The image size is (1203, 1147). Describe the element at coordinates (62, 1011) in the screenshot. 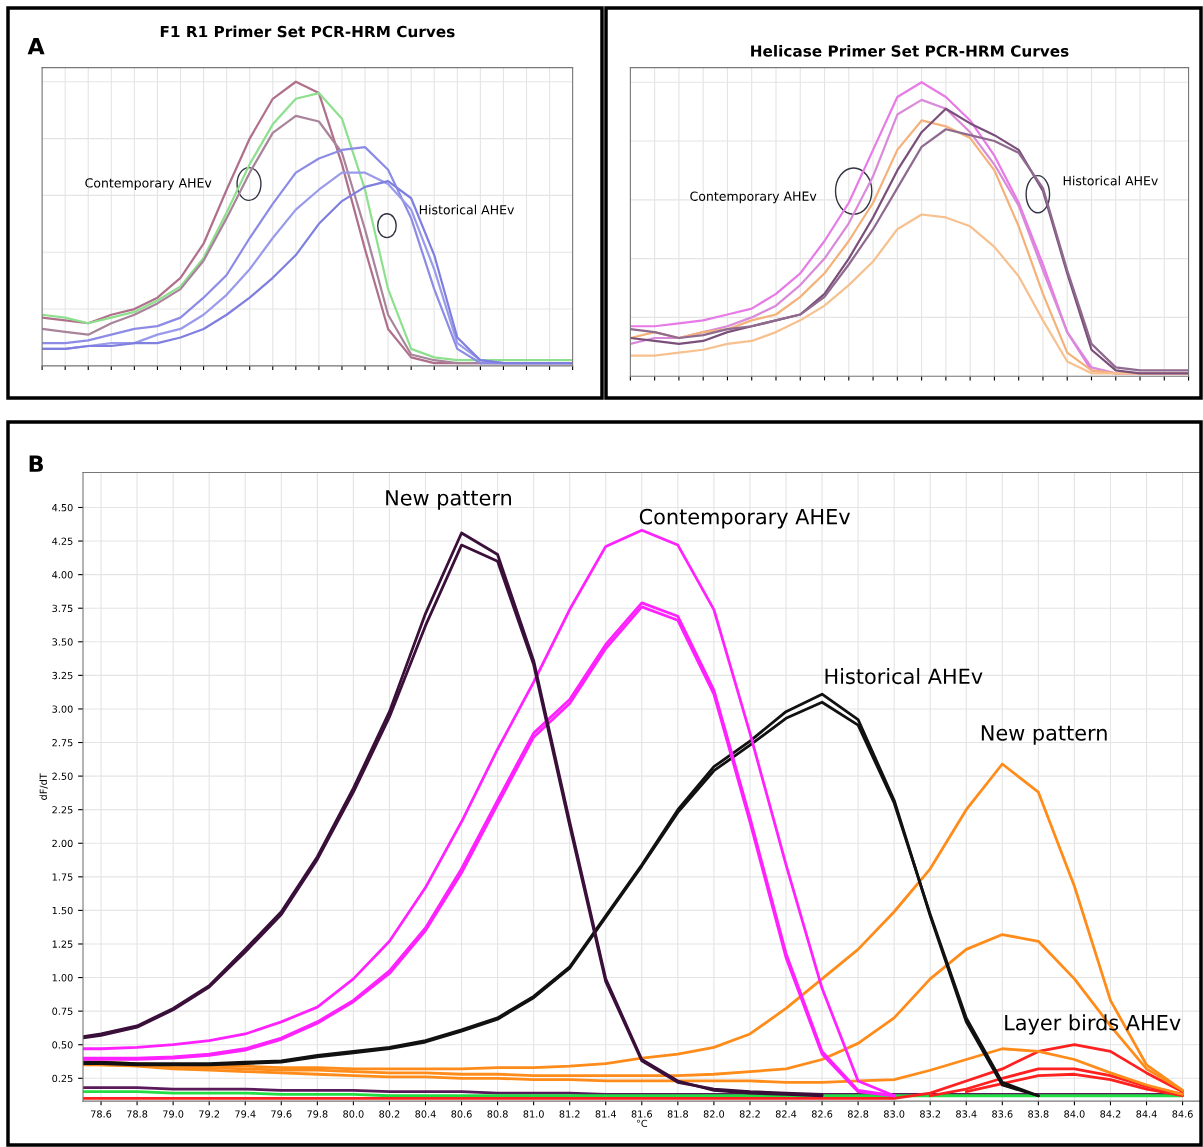

I see `y-tick-label: 0.75` at that location.